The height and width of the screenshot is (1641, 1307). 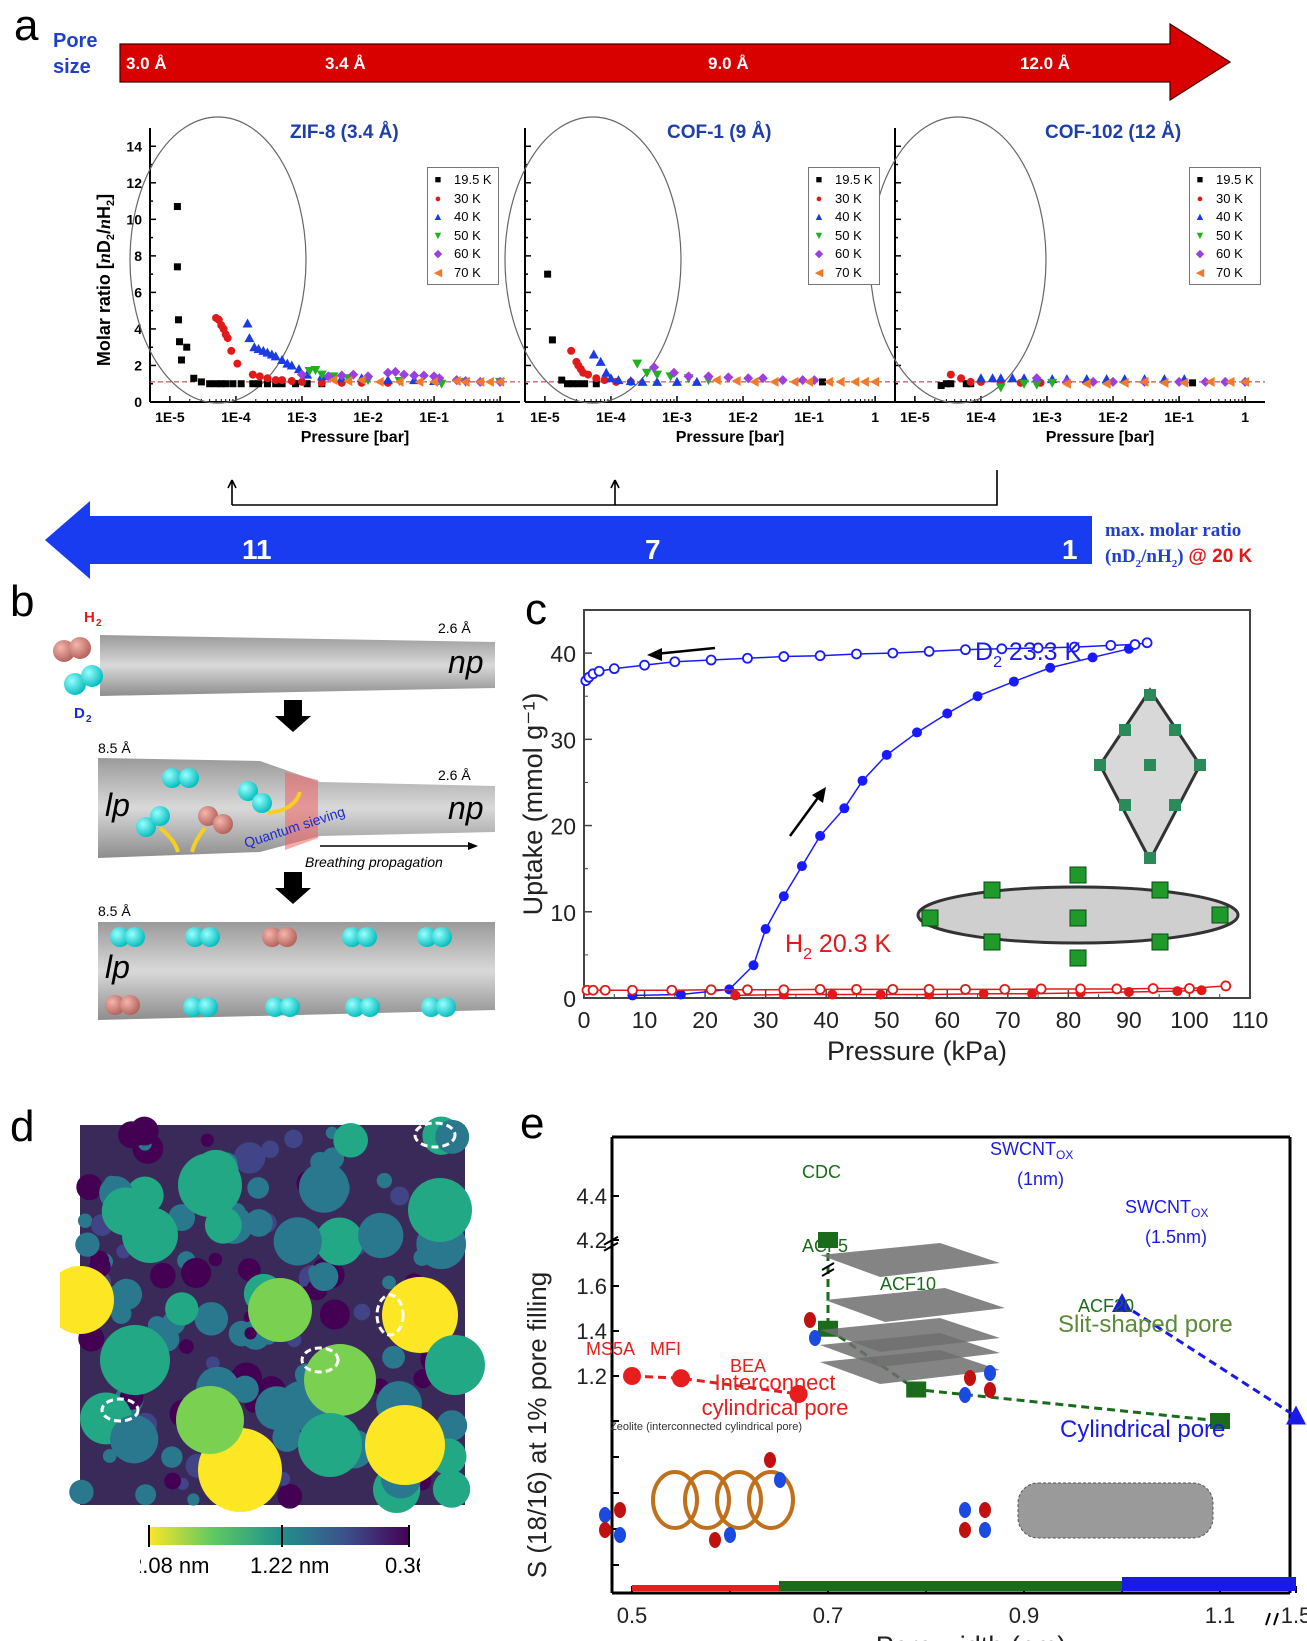 What do you see at coordinates (654, 654) in the screenshot?
I see `desorption-arrowhead` at bounding box center [654, 654].